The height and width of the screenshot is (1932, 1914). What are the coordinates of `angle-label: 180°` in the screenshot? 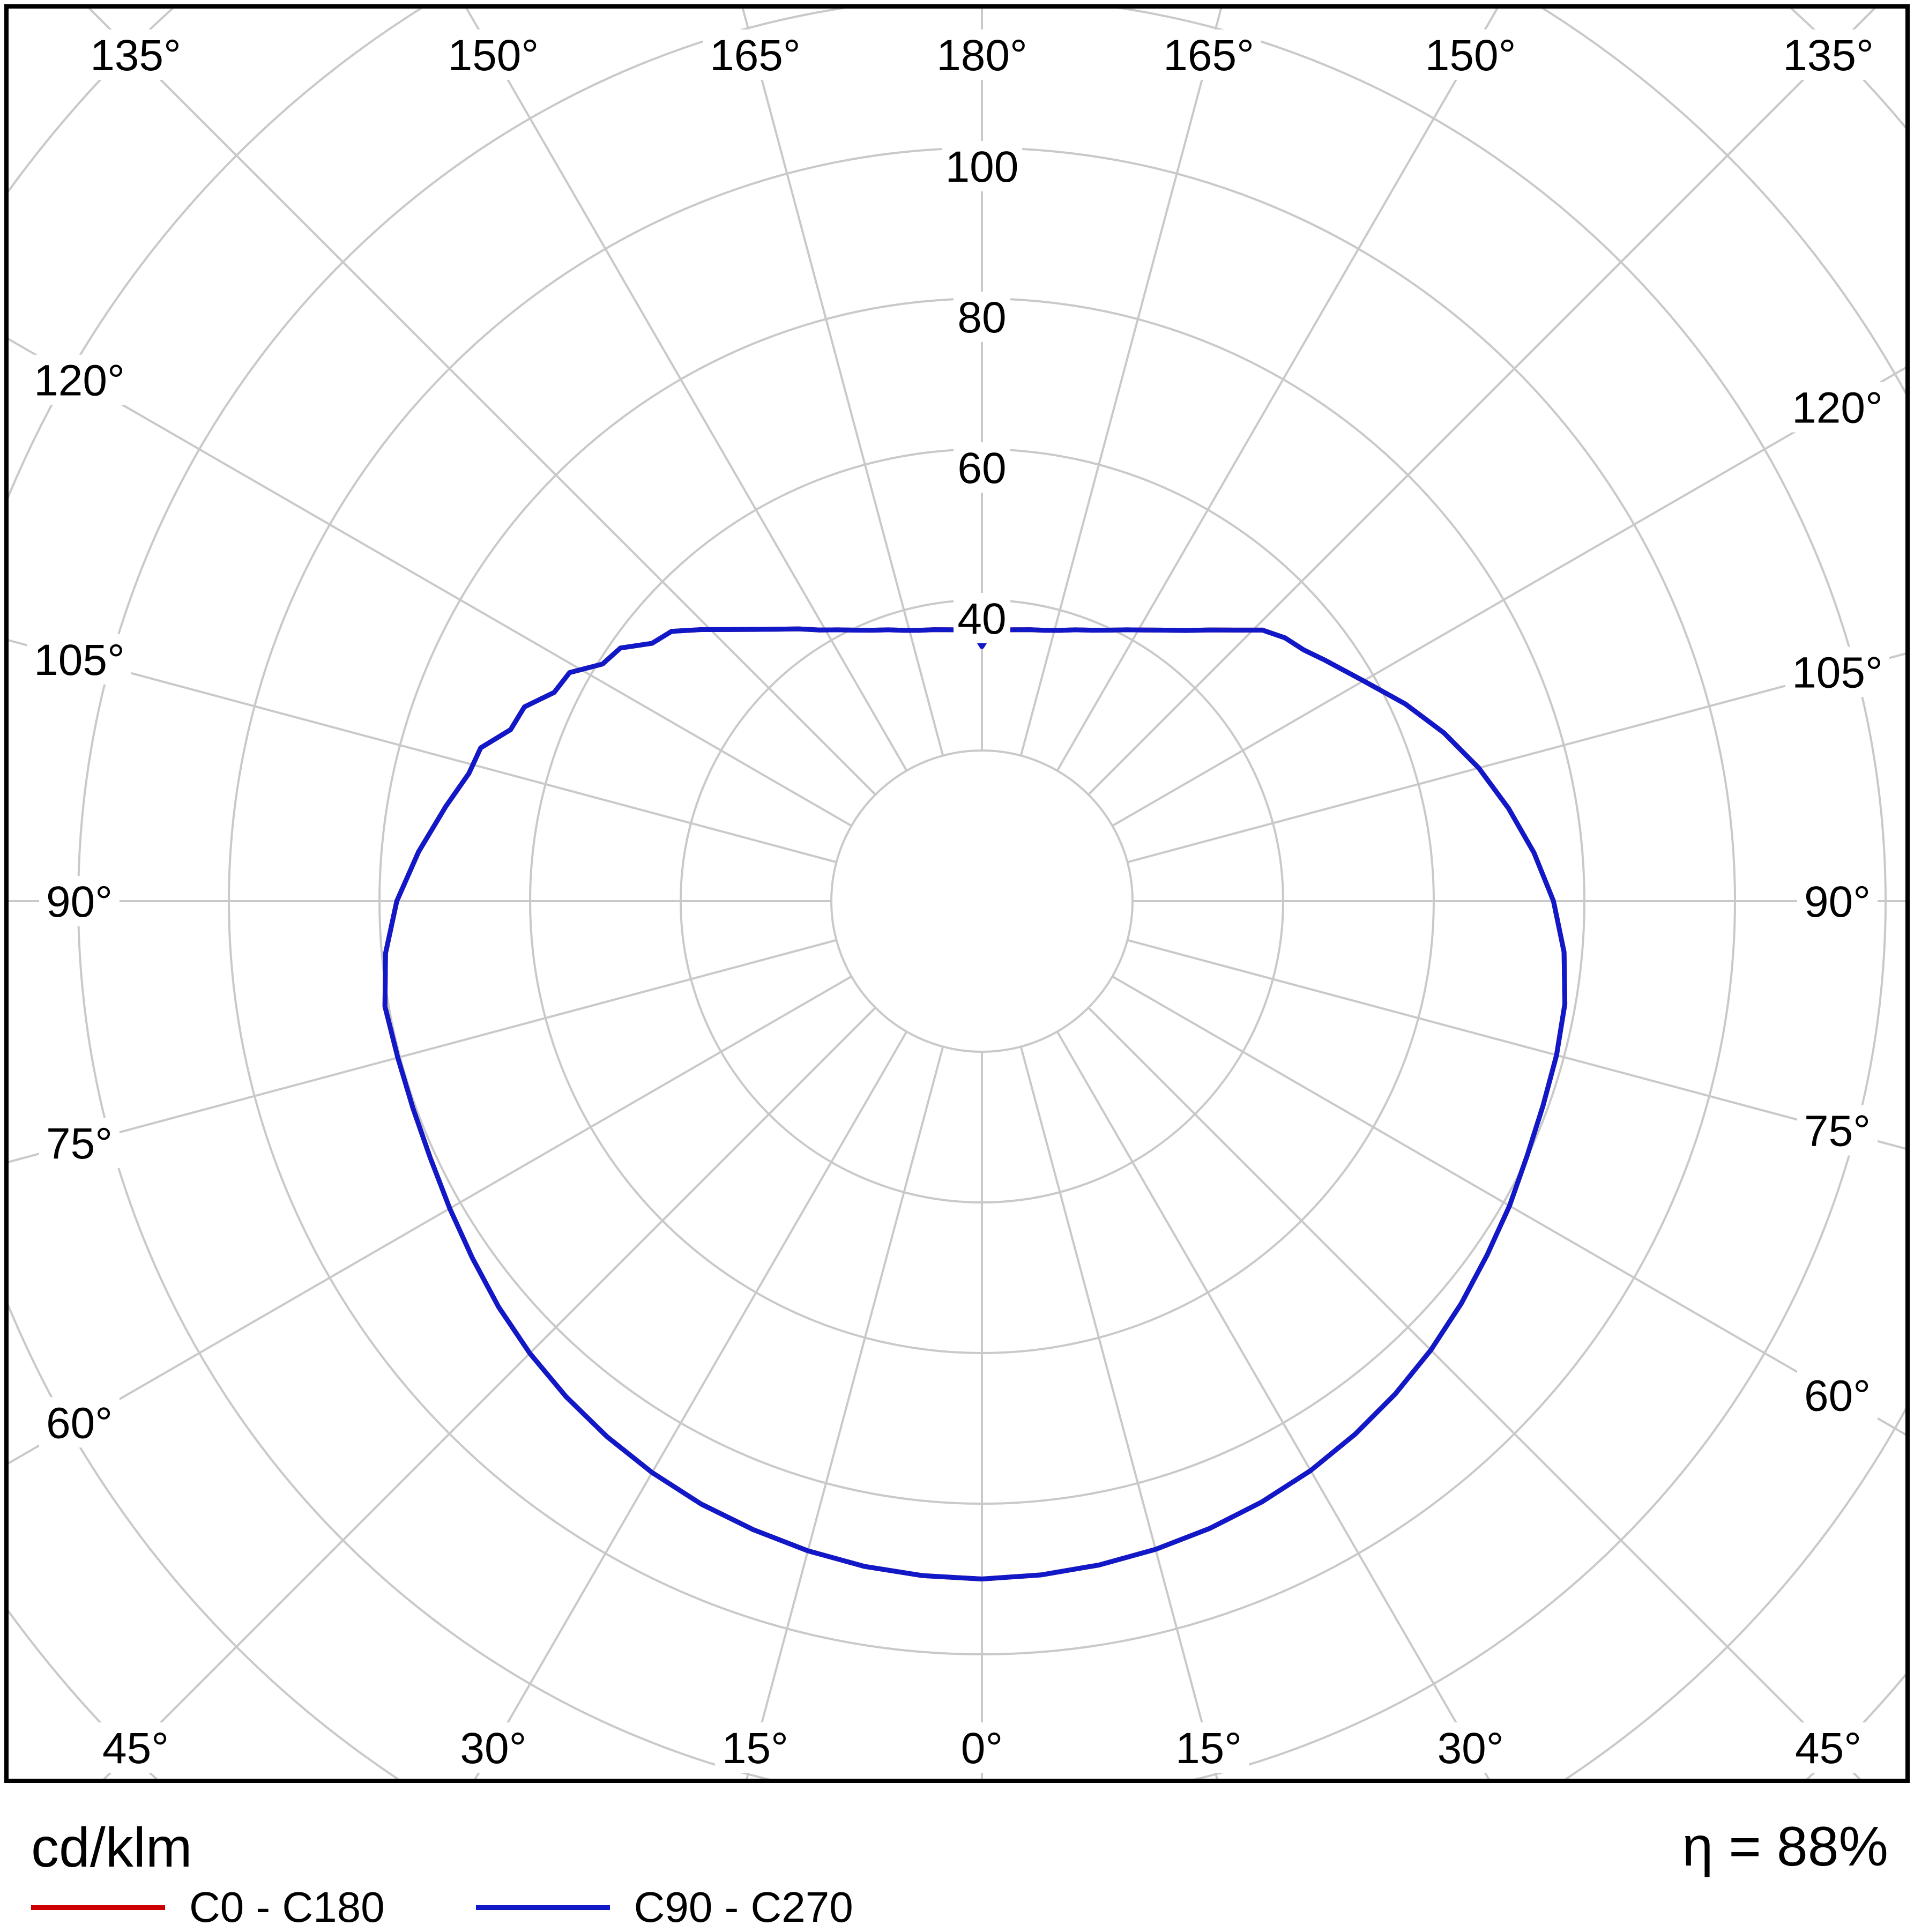 It's located at (981, 55).